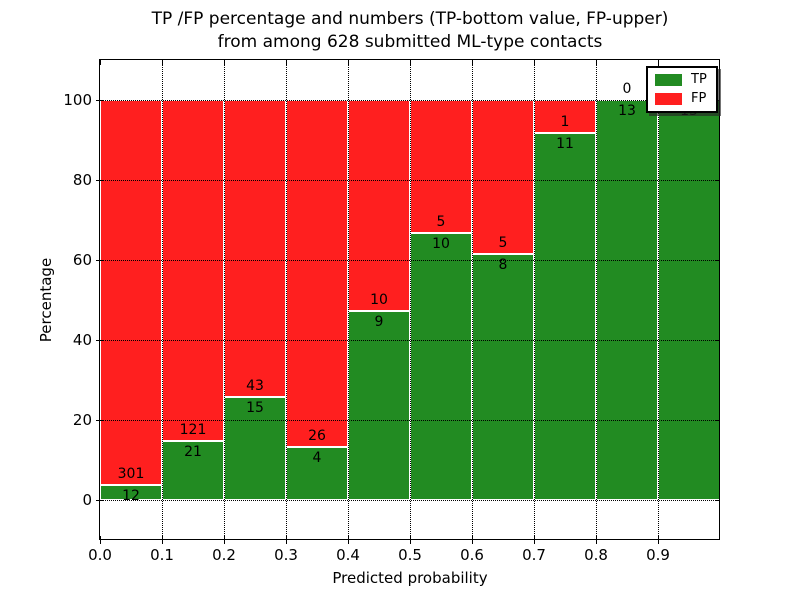 The width and height of the screenshot is (800, 600). Describe the element at coordinates (682, 89) in the screenshot. I see `legend: TP FP` at that location.